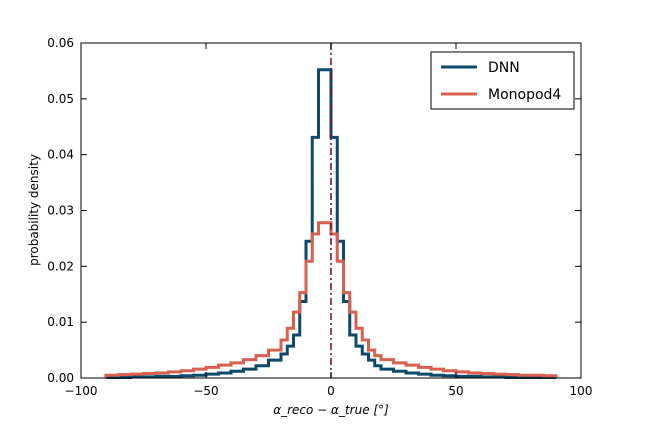  What do you see at coordinates (331, 391) in the screenshot?
I see `x-tick-label: 0` at bounding box center [331, 391].